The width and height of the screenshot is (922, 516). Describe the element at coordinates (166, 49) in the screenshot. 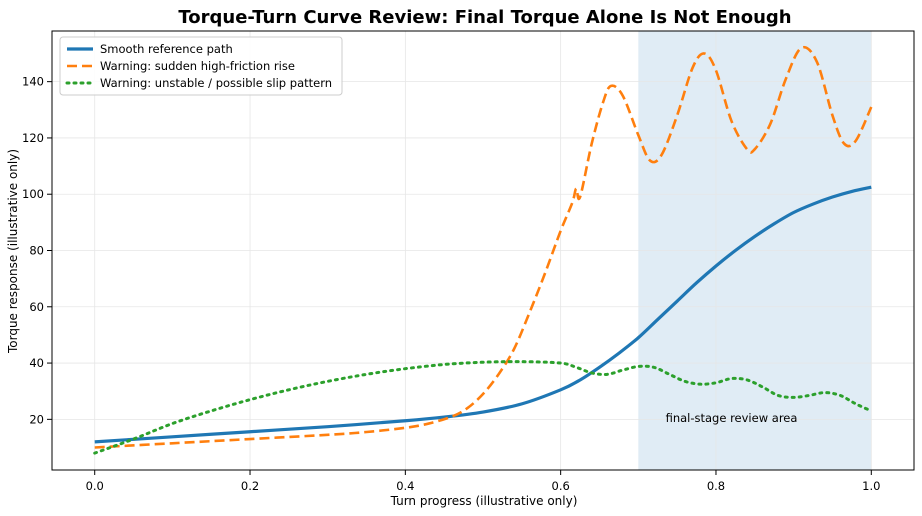

I see `legend-entry-1: Smooth reference path` at that location.